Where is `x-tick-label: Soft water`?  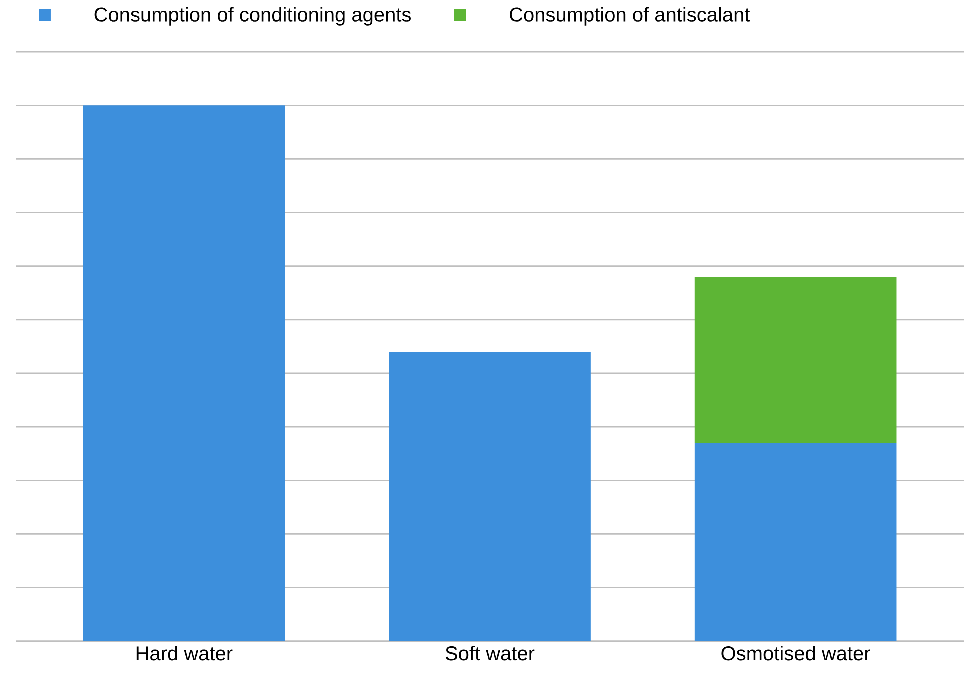
x-tick-label: Soft water is located at coordinates (490, 653).